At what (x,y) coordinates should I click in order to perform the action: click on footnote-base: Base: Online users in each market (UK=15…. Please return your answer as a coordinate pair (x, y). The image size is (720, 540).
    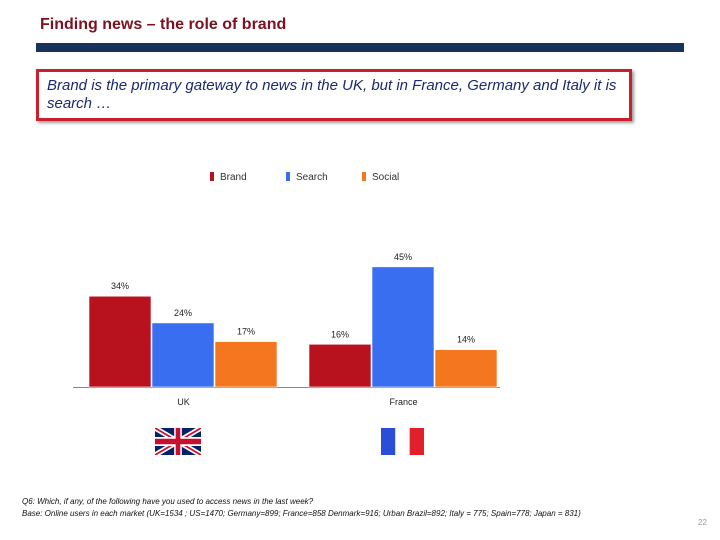
    Looking at the image, I should click on (301, 513).